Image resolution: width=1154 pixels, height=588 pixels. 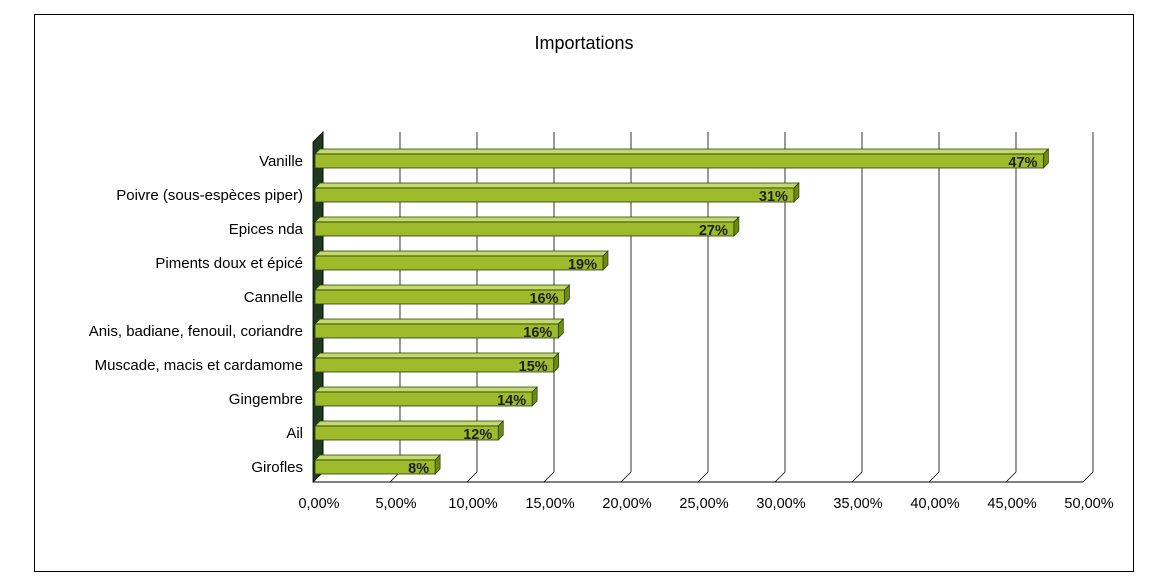 What do you see at coordinates (533, 367) in the screenshot?
I see `data-label: 15%` at bounding box center [533, 367].